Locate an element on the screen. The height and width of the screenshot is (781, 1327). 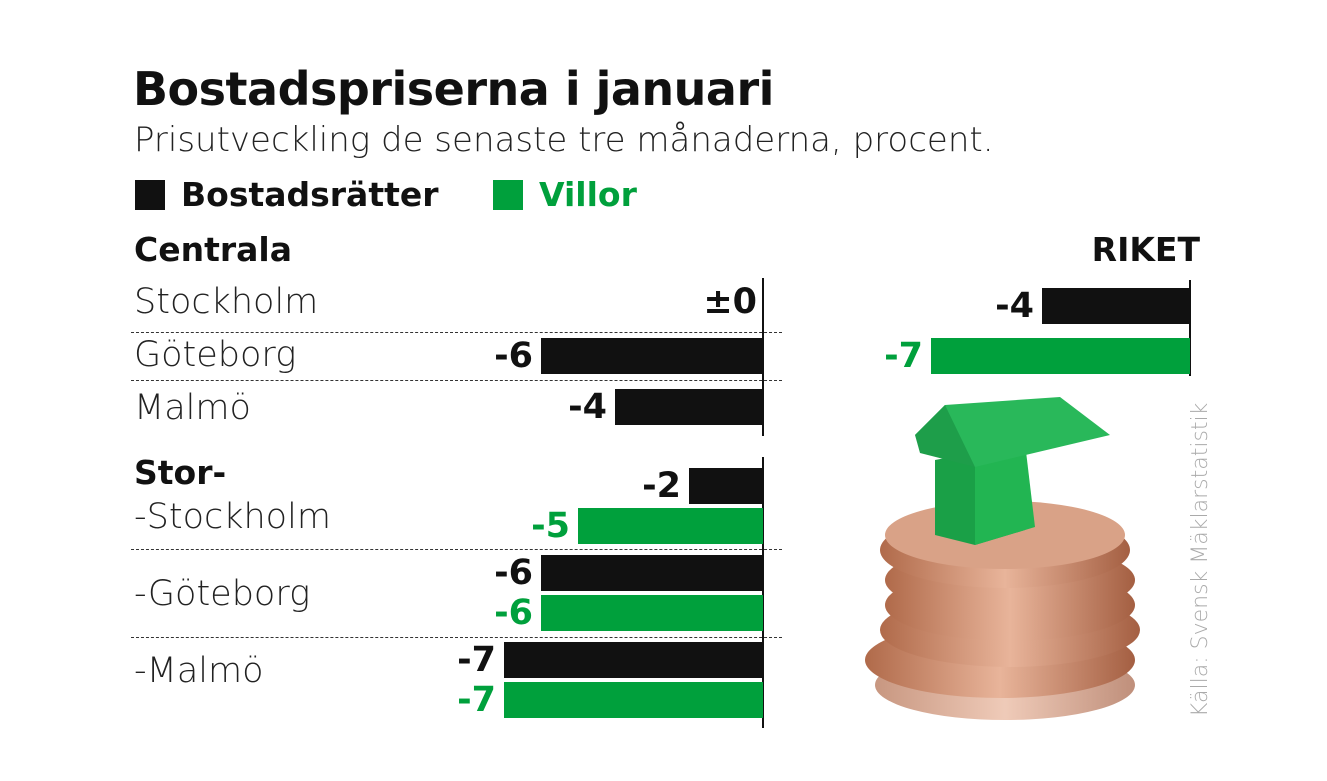
data-label-villor: -6 is located at coordinates (513, 613).